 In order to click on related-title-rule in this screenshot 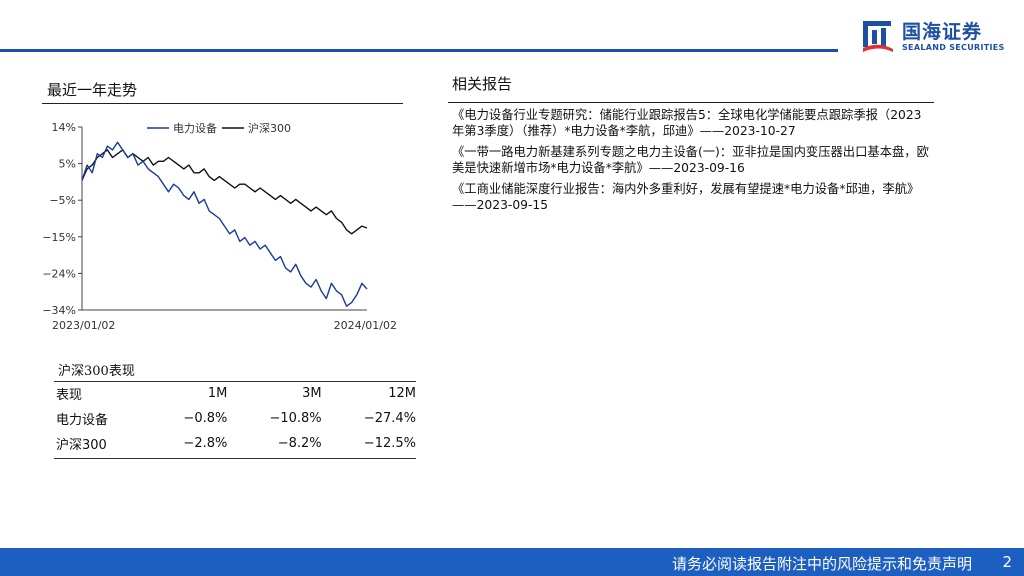, I will do `click(691, 102)`.